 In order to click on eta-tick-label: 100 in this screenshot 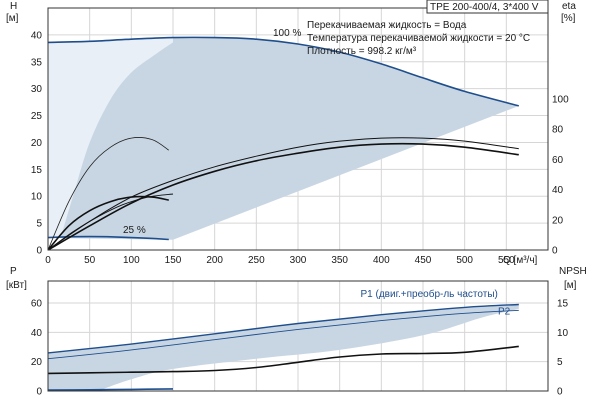, I will do `click(560, 99)`.